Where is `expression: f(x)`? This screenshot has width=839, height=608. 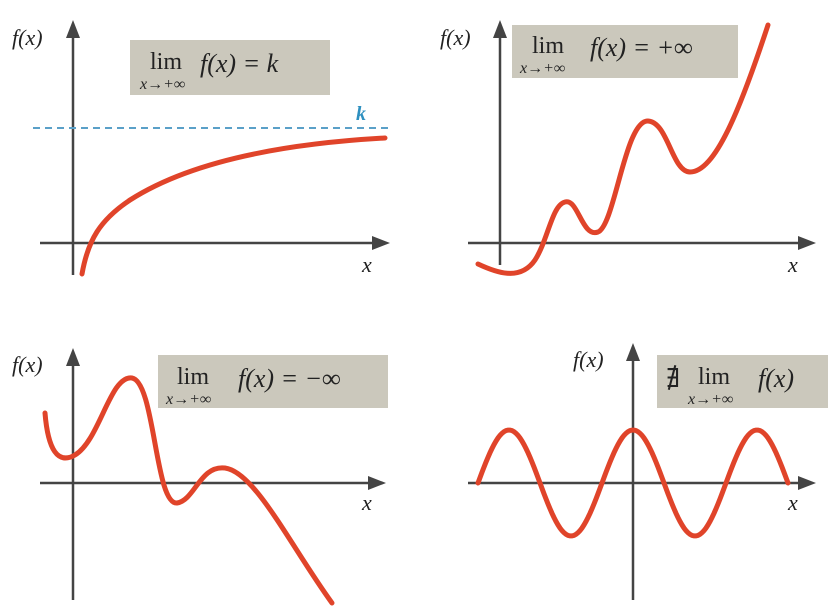 expression: f(x) is located at coordinates (776, 378).